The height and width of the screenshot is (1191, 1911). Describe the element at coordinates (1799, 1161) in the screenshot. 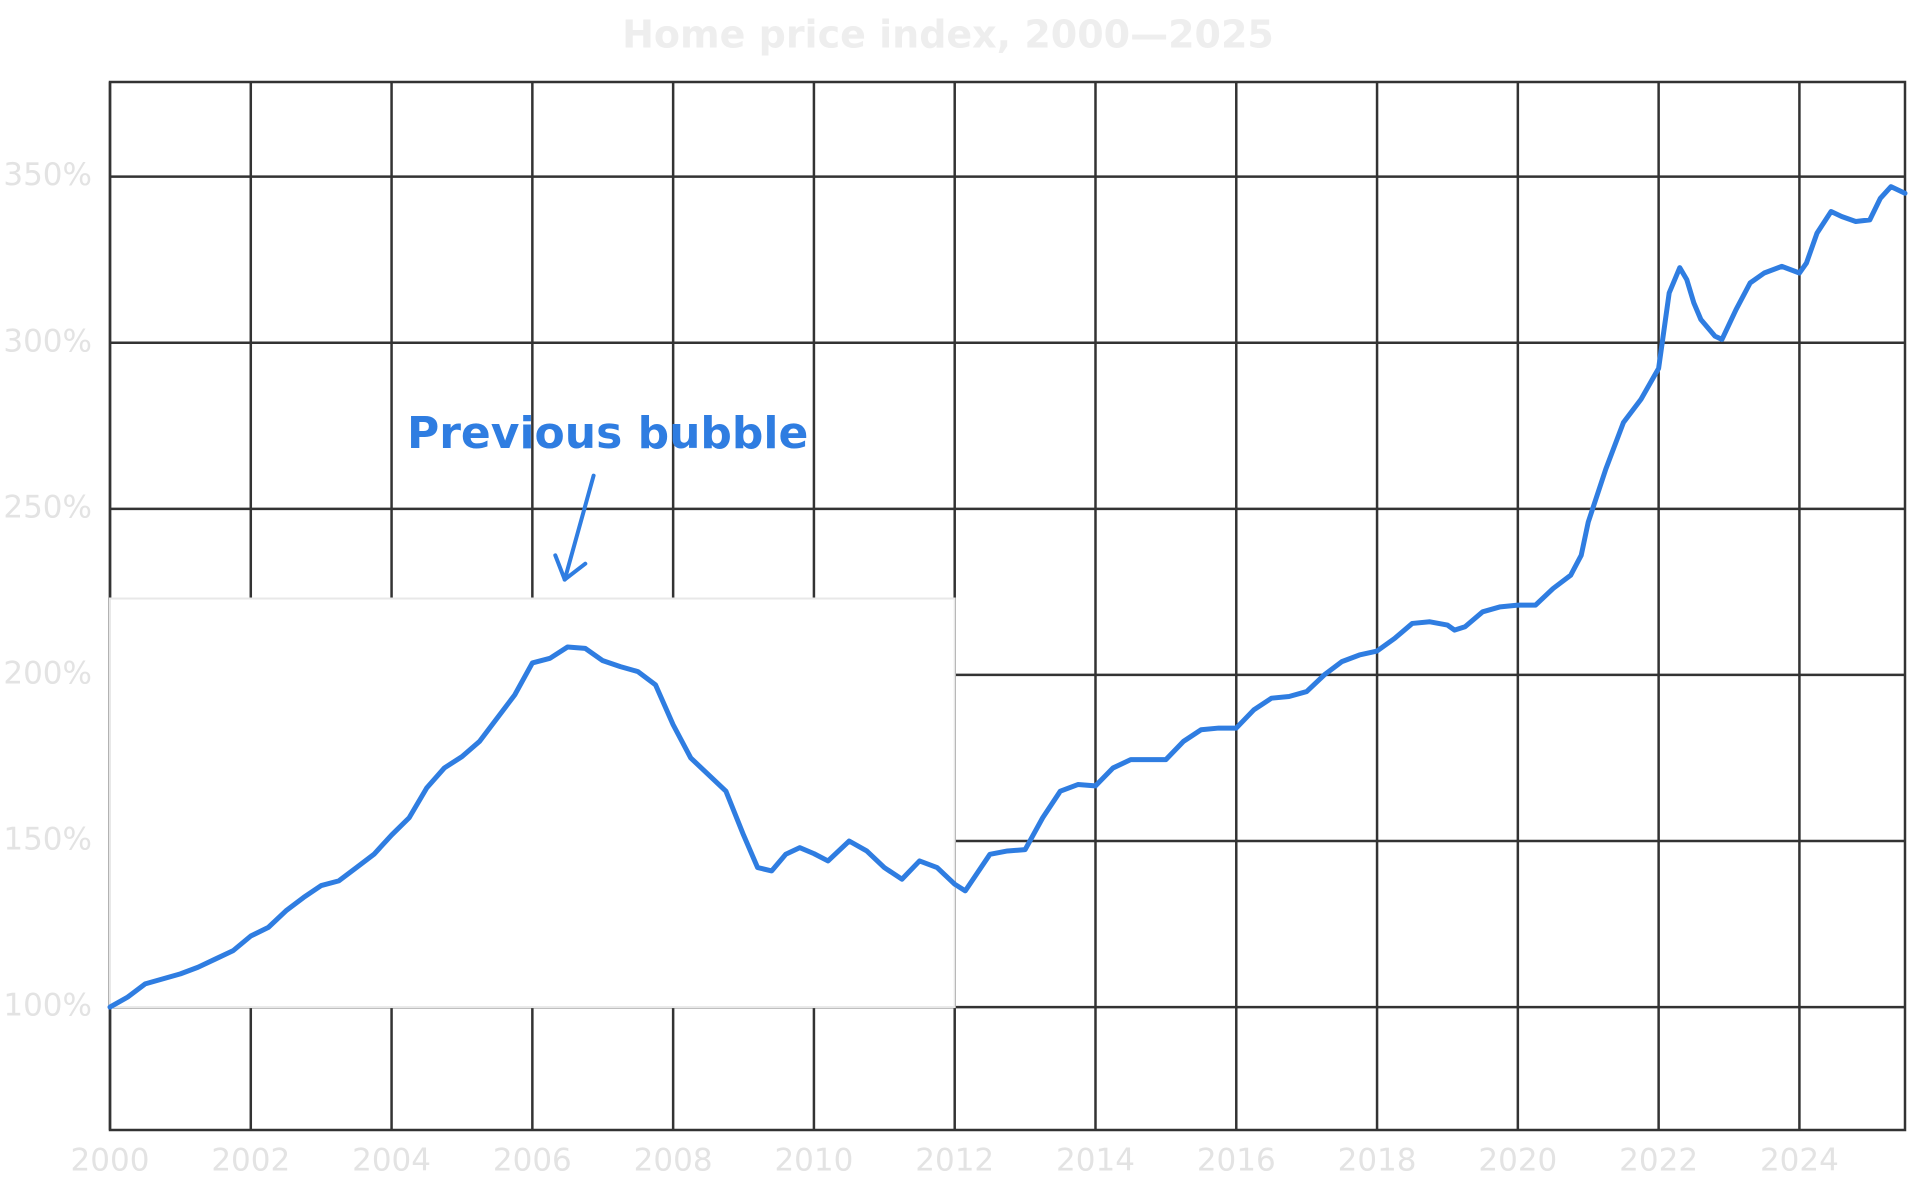

I see `x-tick-label: 2024` at that location.